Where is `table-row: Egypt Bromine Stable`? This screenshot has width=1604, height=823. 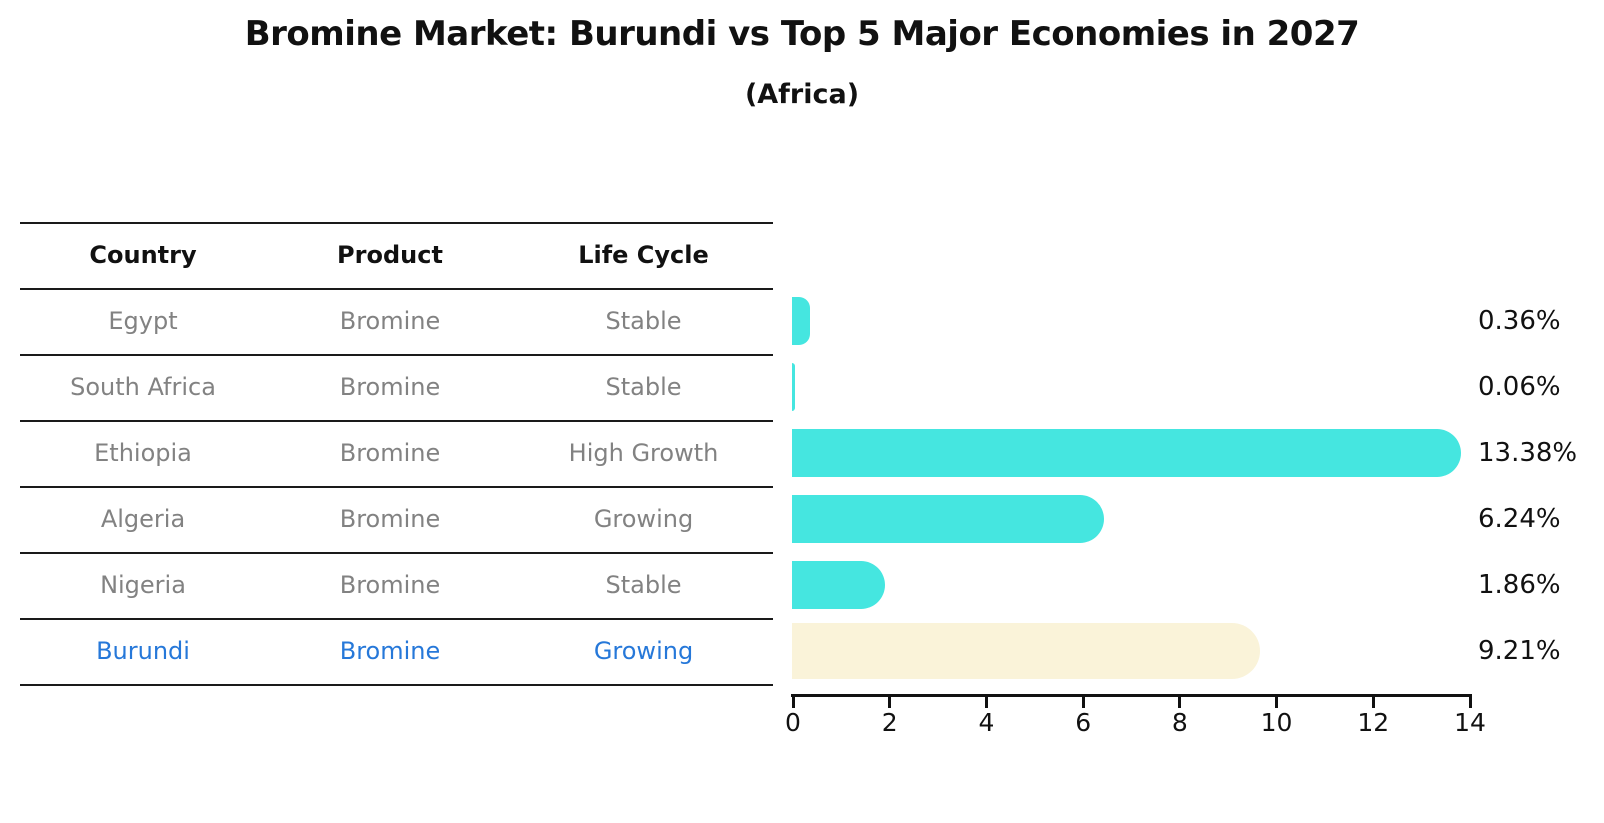 table-row: Egypt Bromine Stable is located at coordinates (396, 321).